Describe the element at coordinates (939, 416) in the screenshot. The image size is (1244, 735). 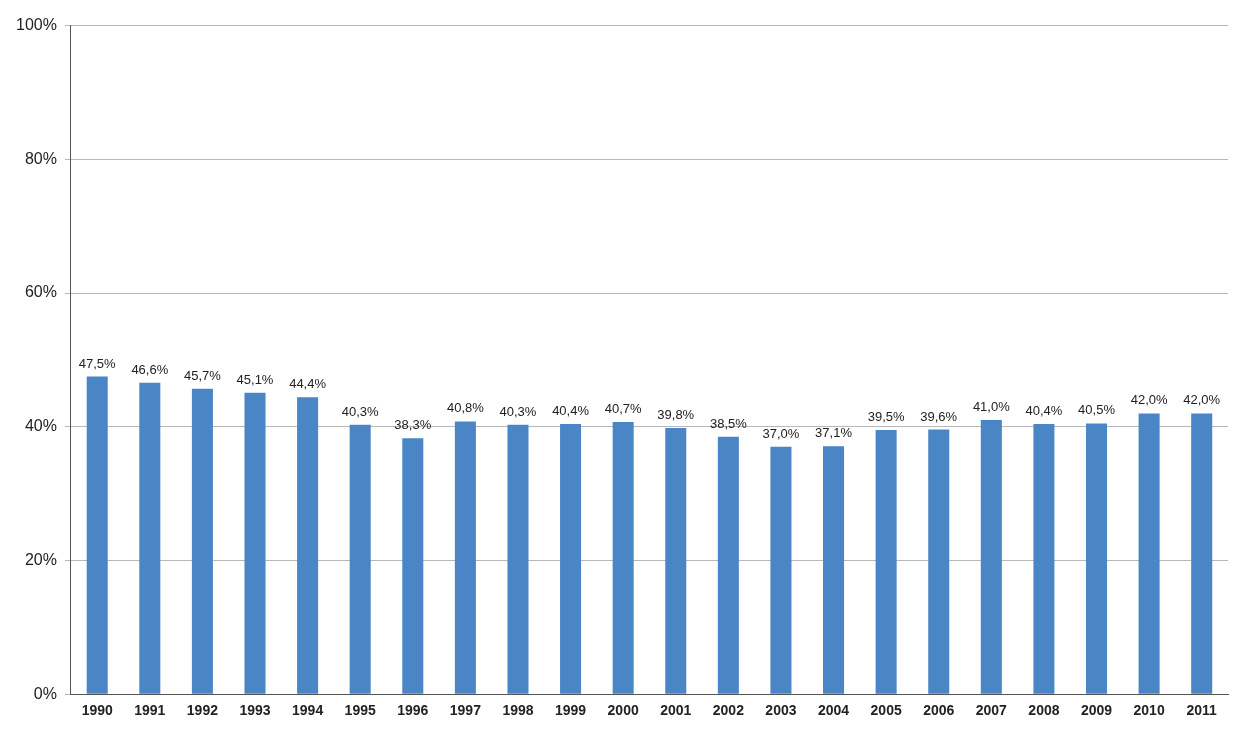
I see `data-label: 39,6%` at that location.